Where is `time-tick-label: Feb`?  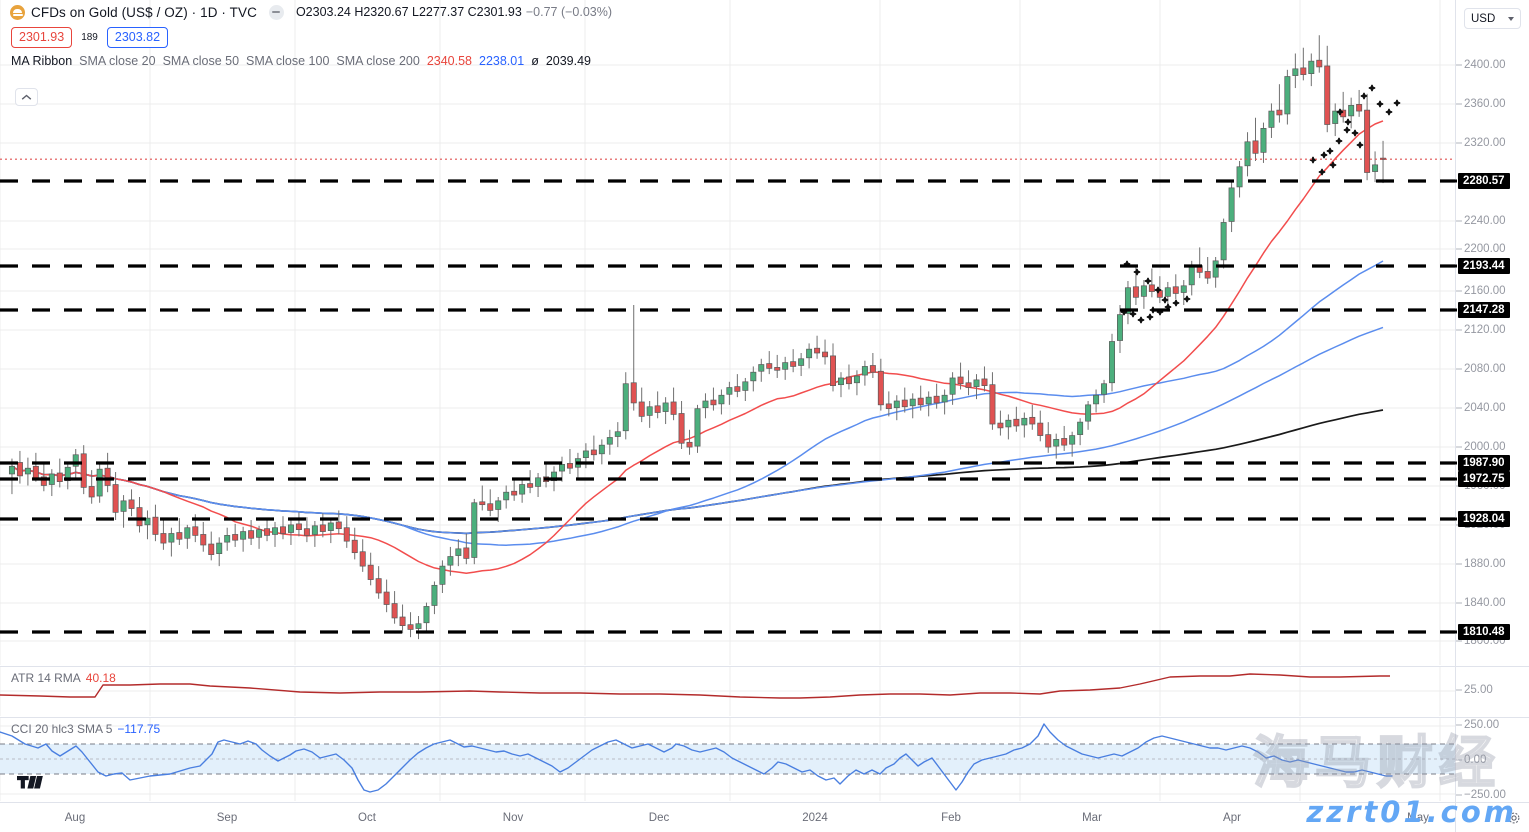 time-tick-label: Feb is located at coordinates (951, 818).